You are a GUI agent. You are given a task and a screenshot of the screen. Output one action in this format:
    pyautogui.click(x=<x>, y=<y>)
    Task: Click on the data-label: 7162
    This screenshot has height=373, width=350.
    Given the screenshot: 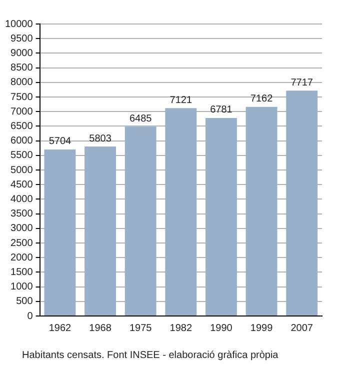 What is the action you would take?
    pyautogui.click(x=262, y=99)
    